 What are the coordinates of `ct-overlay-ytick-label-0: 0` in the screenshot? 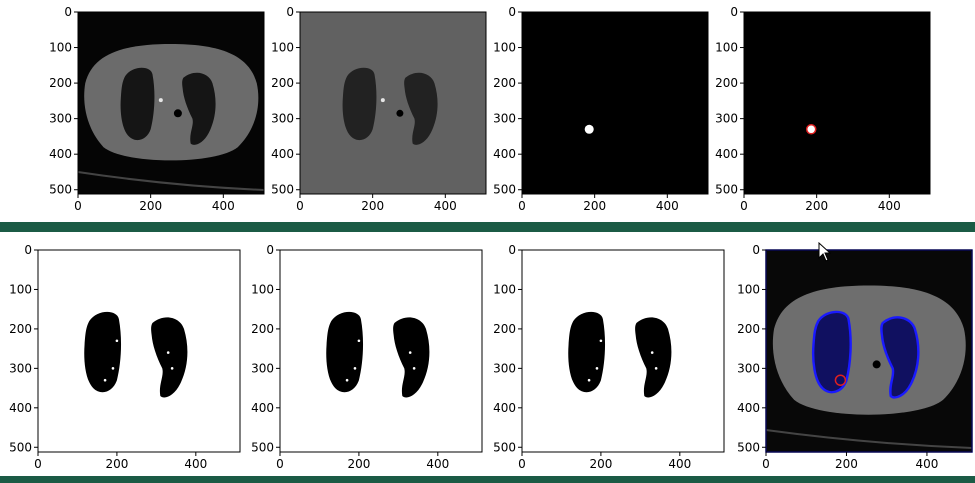 It's located at (756, 250).